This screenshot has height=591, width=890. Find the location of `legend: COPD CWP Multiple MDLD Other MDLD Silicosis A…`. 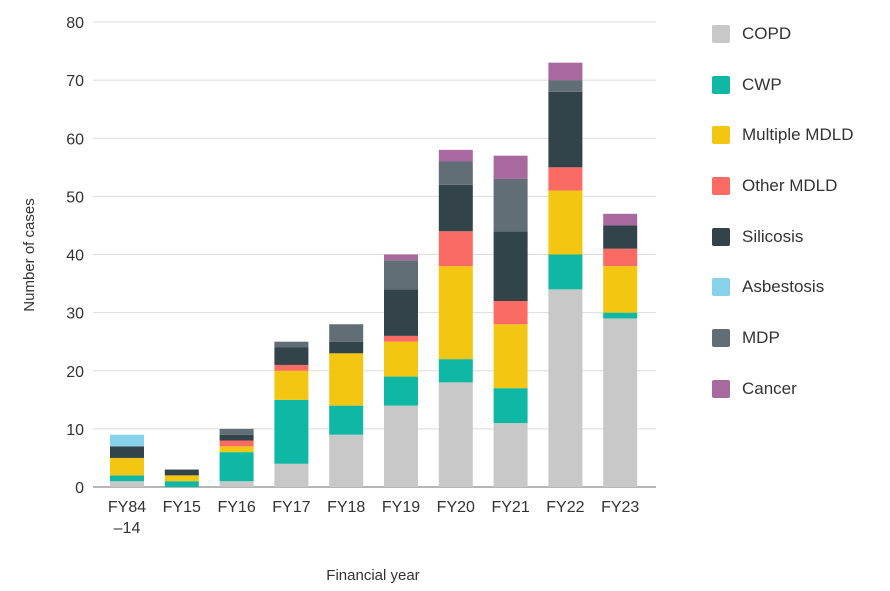

legend: COPD CWP Multiple MDLD Other MDLD Silicosis A… is located at coordinates (799, 225).